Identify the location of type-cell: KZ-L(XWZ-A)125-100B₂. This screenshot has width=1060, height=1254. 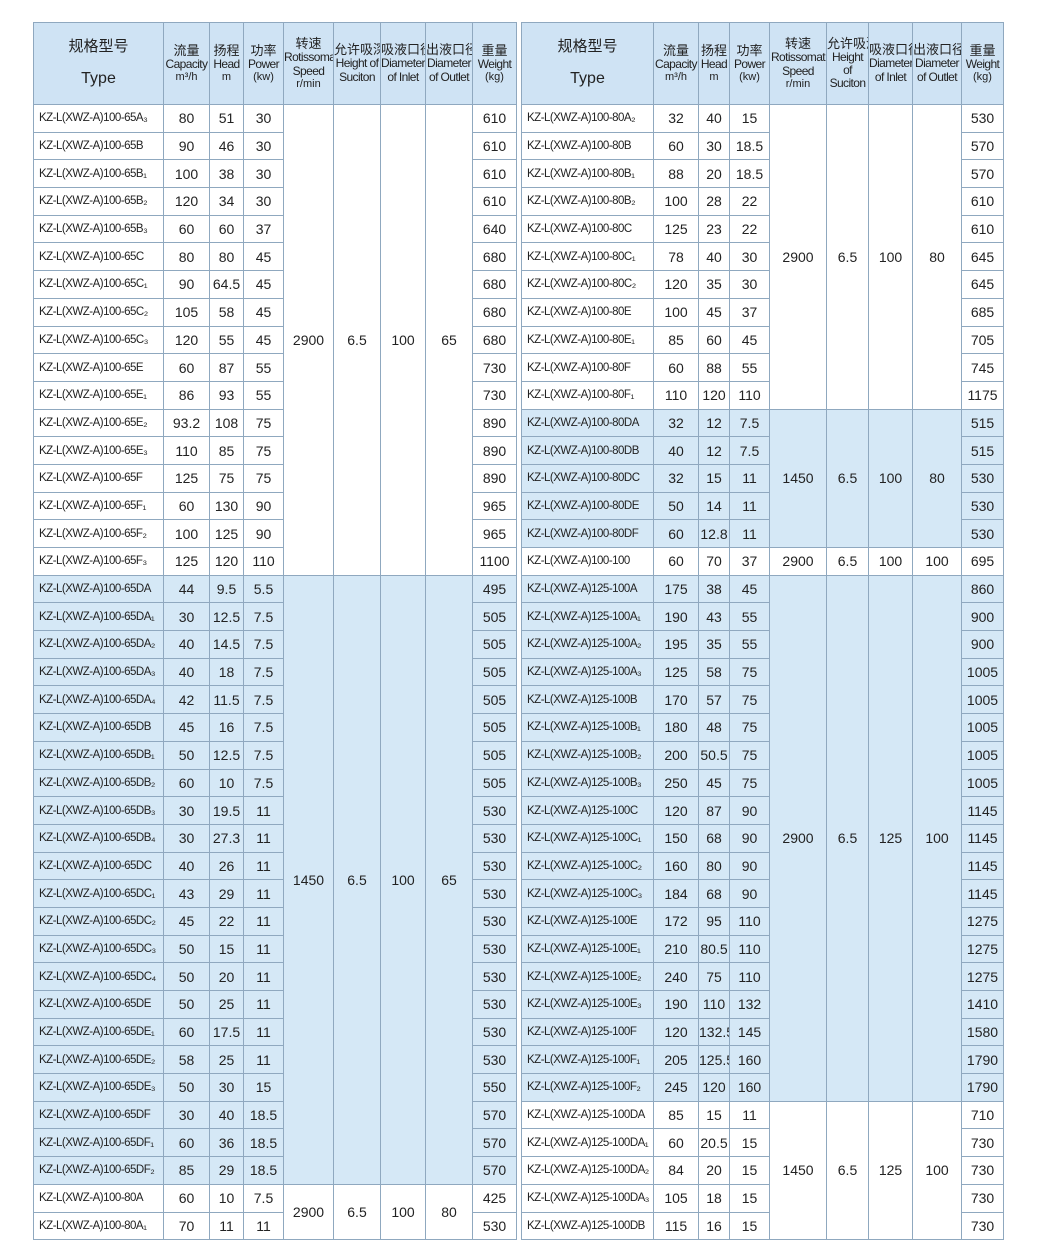
(587, 755).